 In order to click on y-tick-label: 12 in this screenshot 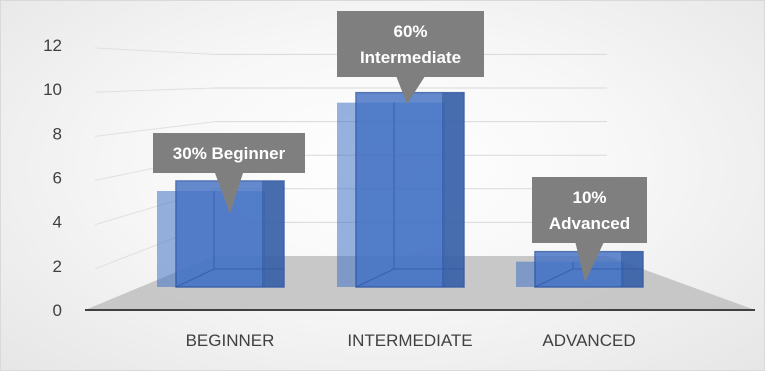, I will do `click(52, 45)`.